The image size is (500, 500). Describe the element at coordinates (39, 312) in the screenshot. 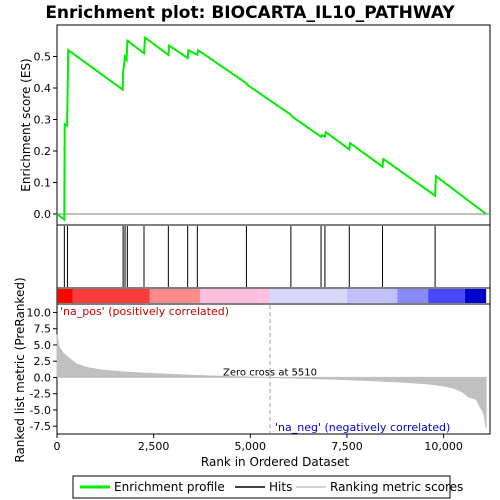

I see `ranking-y-tick-label: 10.0` at that location.